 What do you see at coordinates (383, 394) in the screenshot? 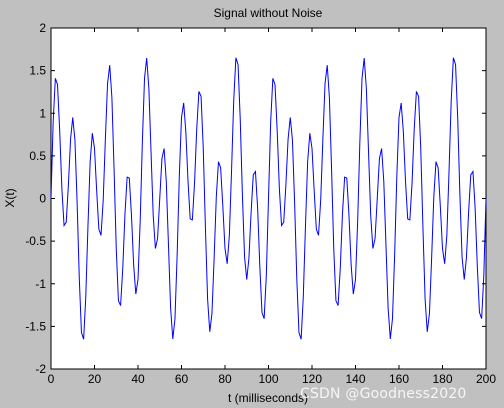
I see `watermark-text: CSDN @Goodness2020` at bounding box center [383, 394].